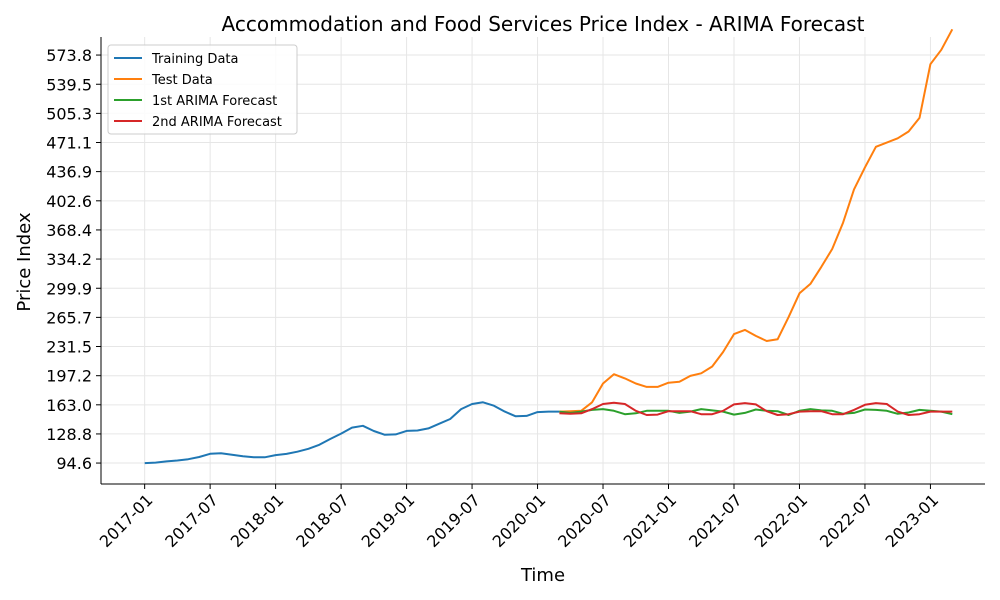  I want to click on y-tick-label: 94.6, so click(74, 463).